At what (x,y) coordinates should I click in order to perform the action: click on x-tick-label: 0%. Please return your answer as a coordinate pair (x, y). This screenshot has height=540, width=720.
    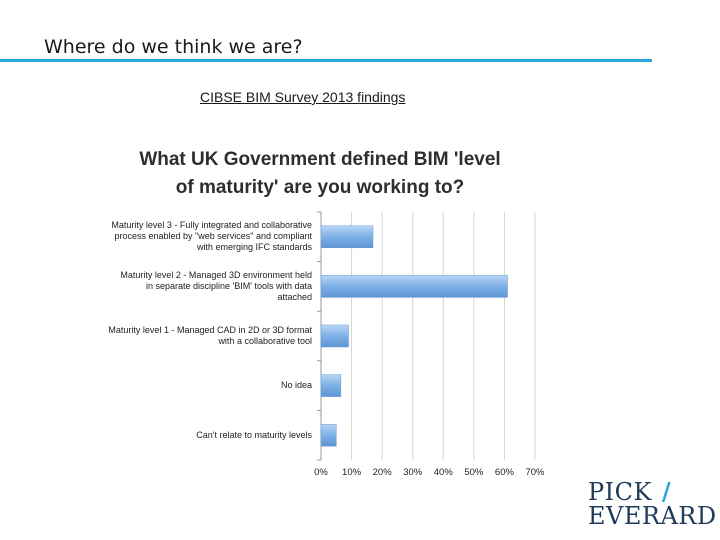
    Looking at the image, I should click on (321, 472).